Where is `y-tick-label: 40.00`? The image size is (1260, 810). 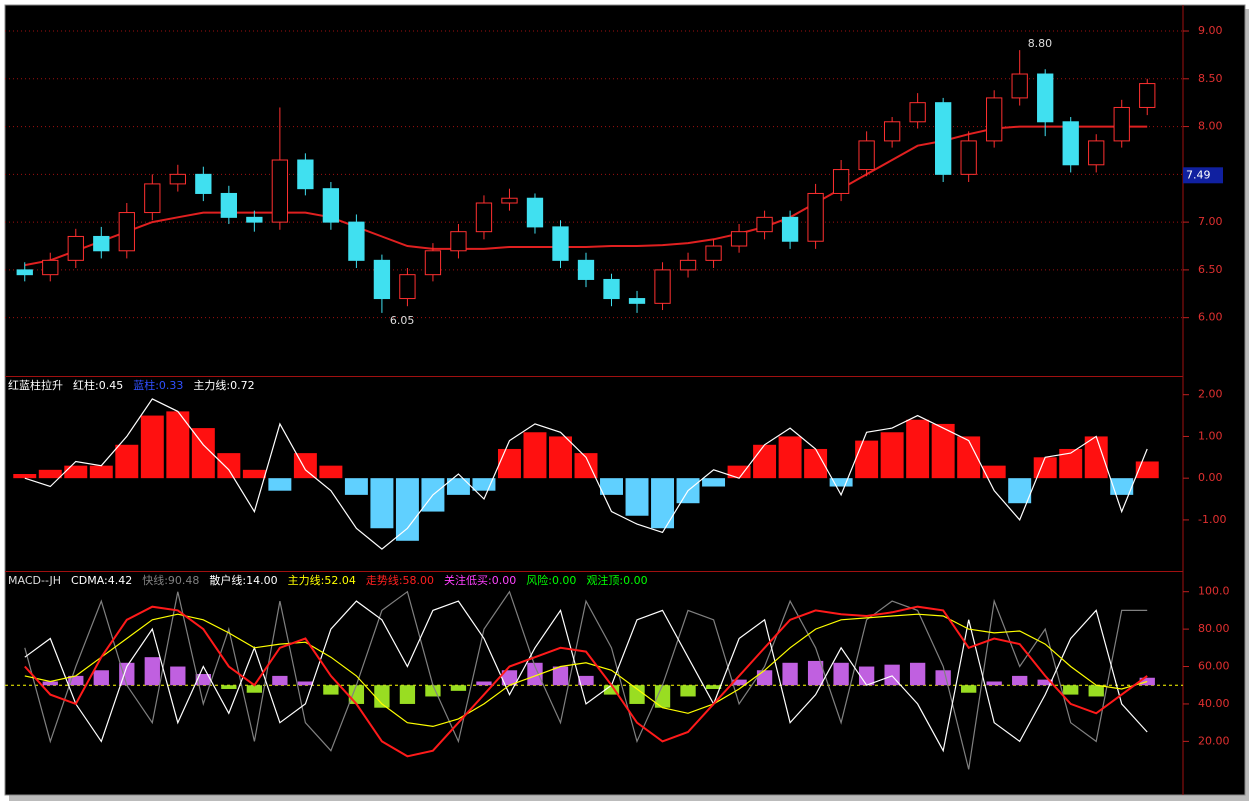
y-tick-label: 40.00 is located at coordinates (1214, 703).